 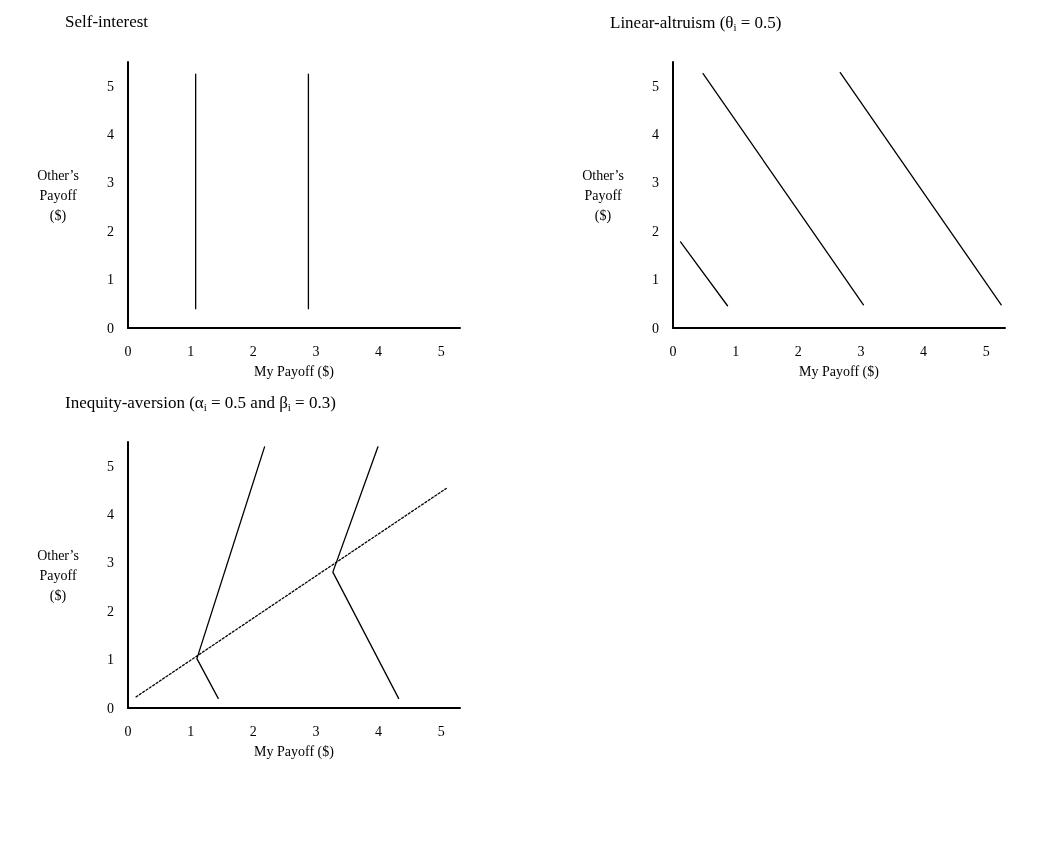 I want to click on chart-title: Self-interest, so click(x=107, y=21).